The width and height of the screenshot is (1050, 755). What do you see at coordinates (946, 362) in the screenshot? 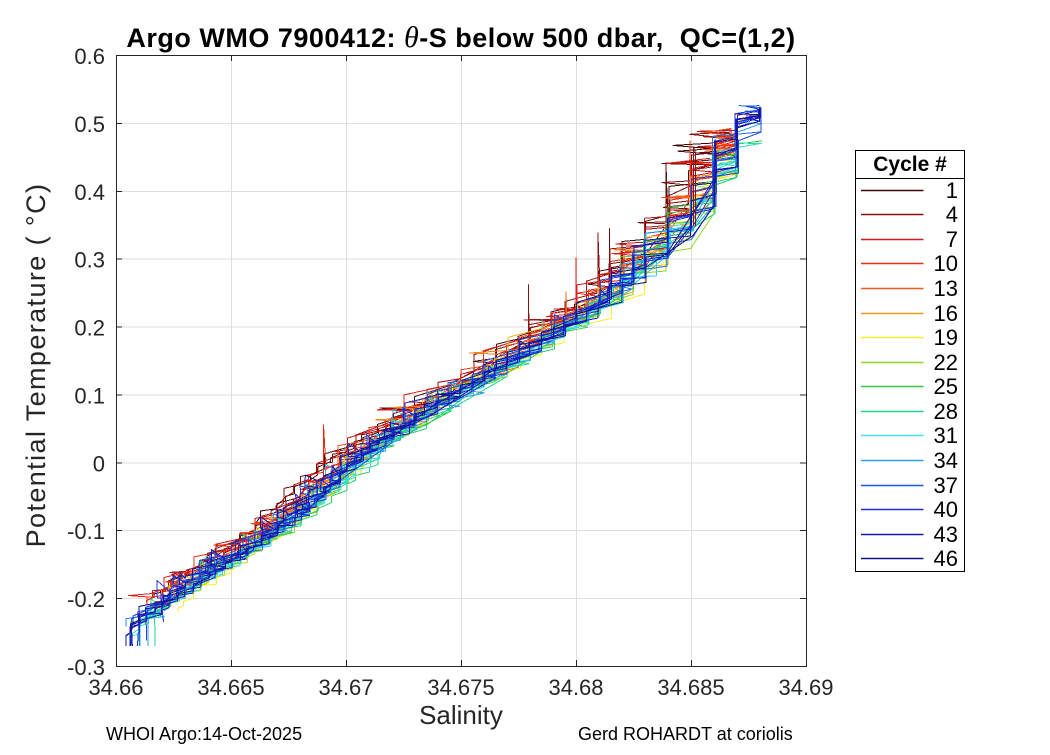
I see `svg-text: 22` at bounding box center [946, 362].